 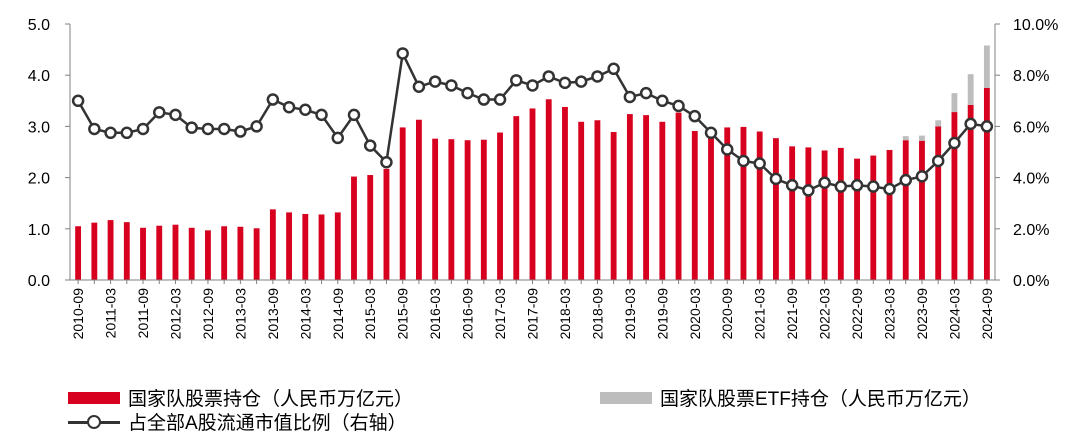 I want to click on legend-swatch-gray-bar, so click(x=626, y=397).